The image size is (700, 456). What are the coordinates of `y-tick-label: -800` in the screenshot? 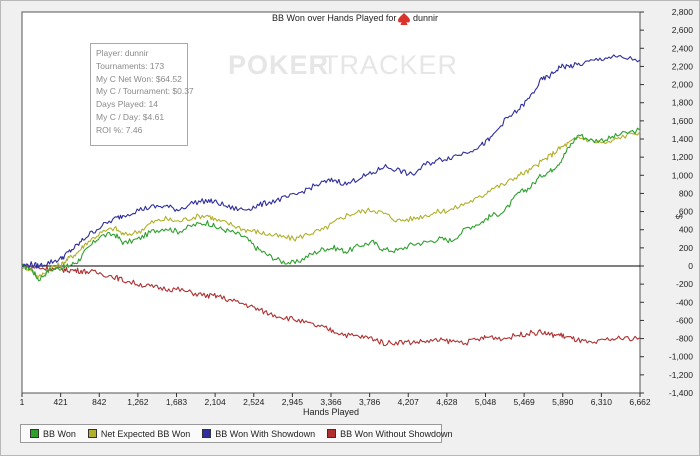 It's located at (684, 339).